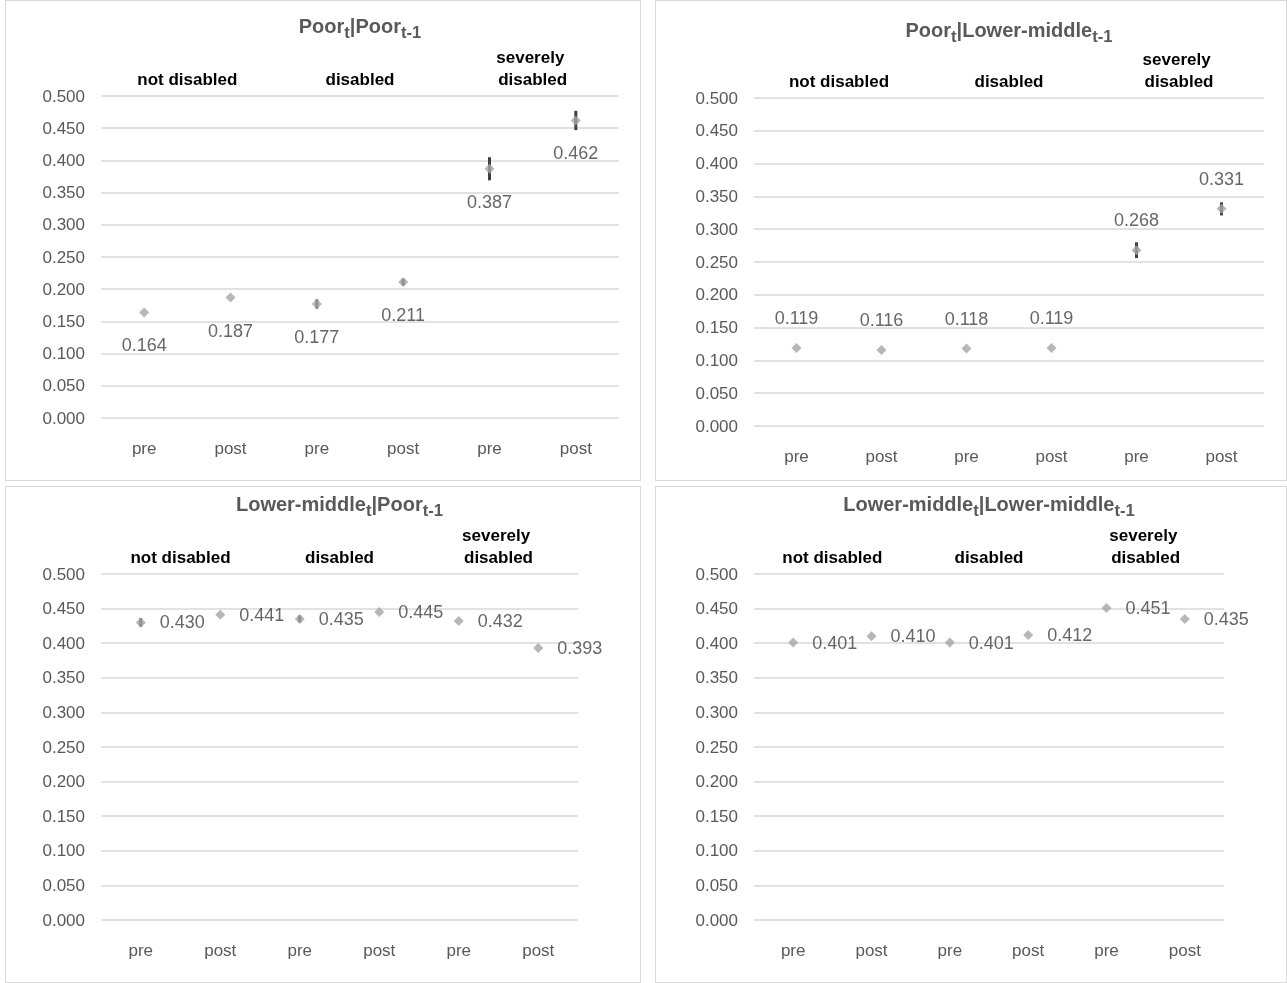 This screenshot has height=983, width=1287. I want to click on data-label: 0.393, so click(580, 648).